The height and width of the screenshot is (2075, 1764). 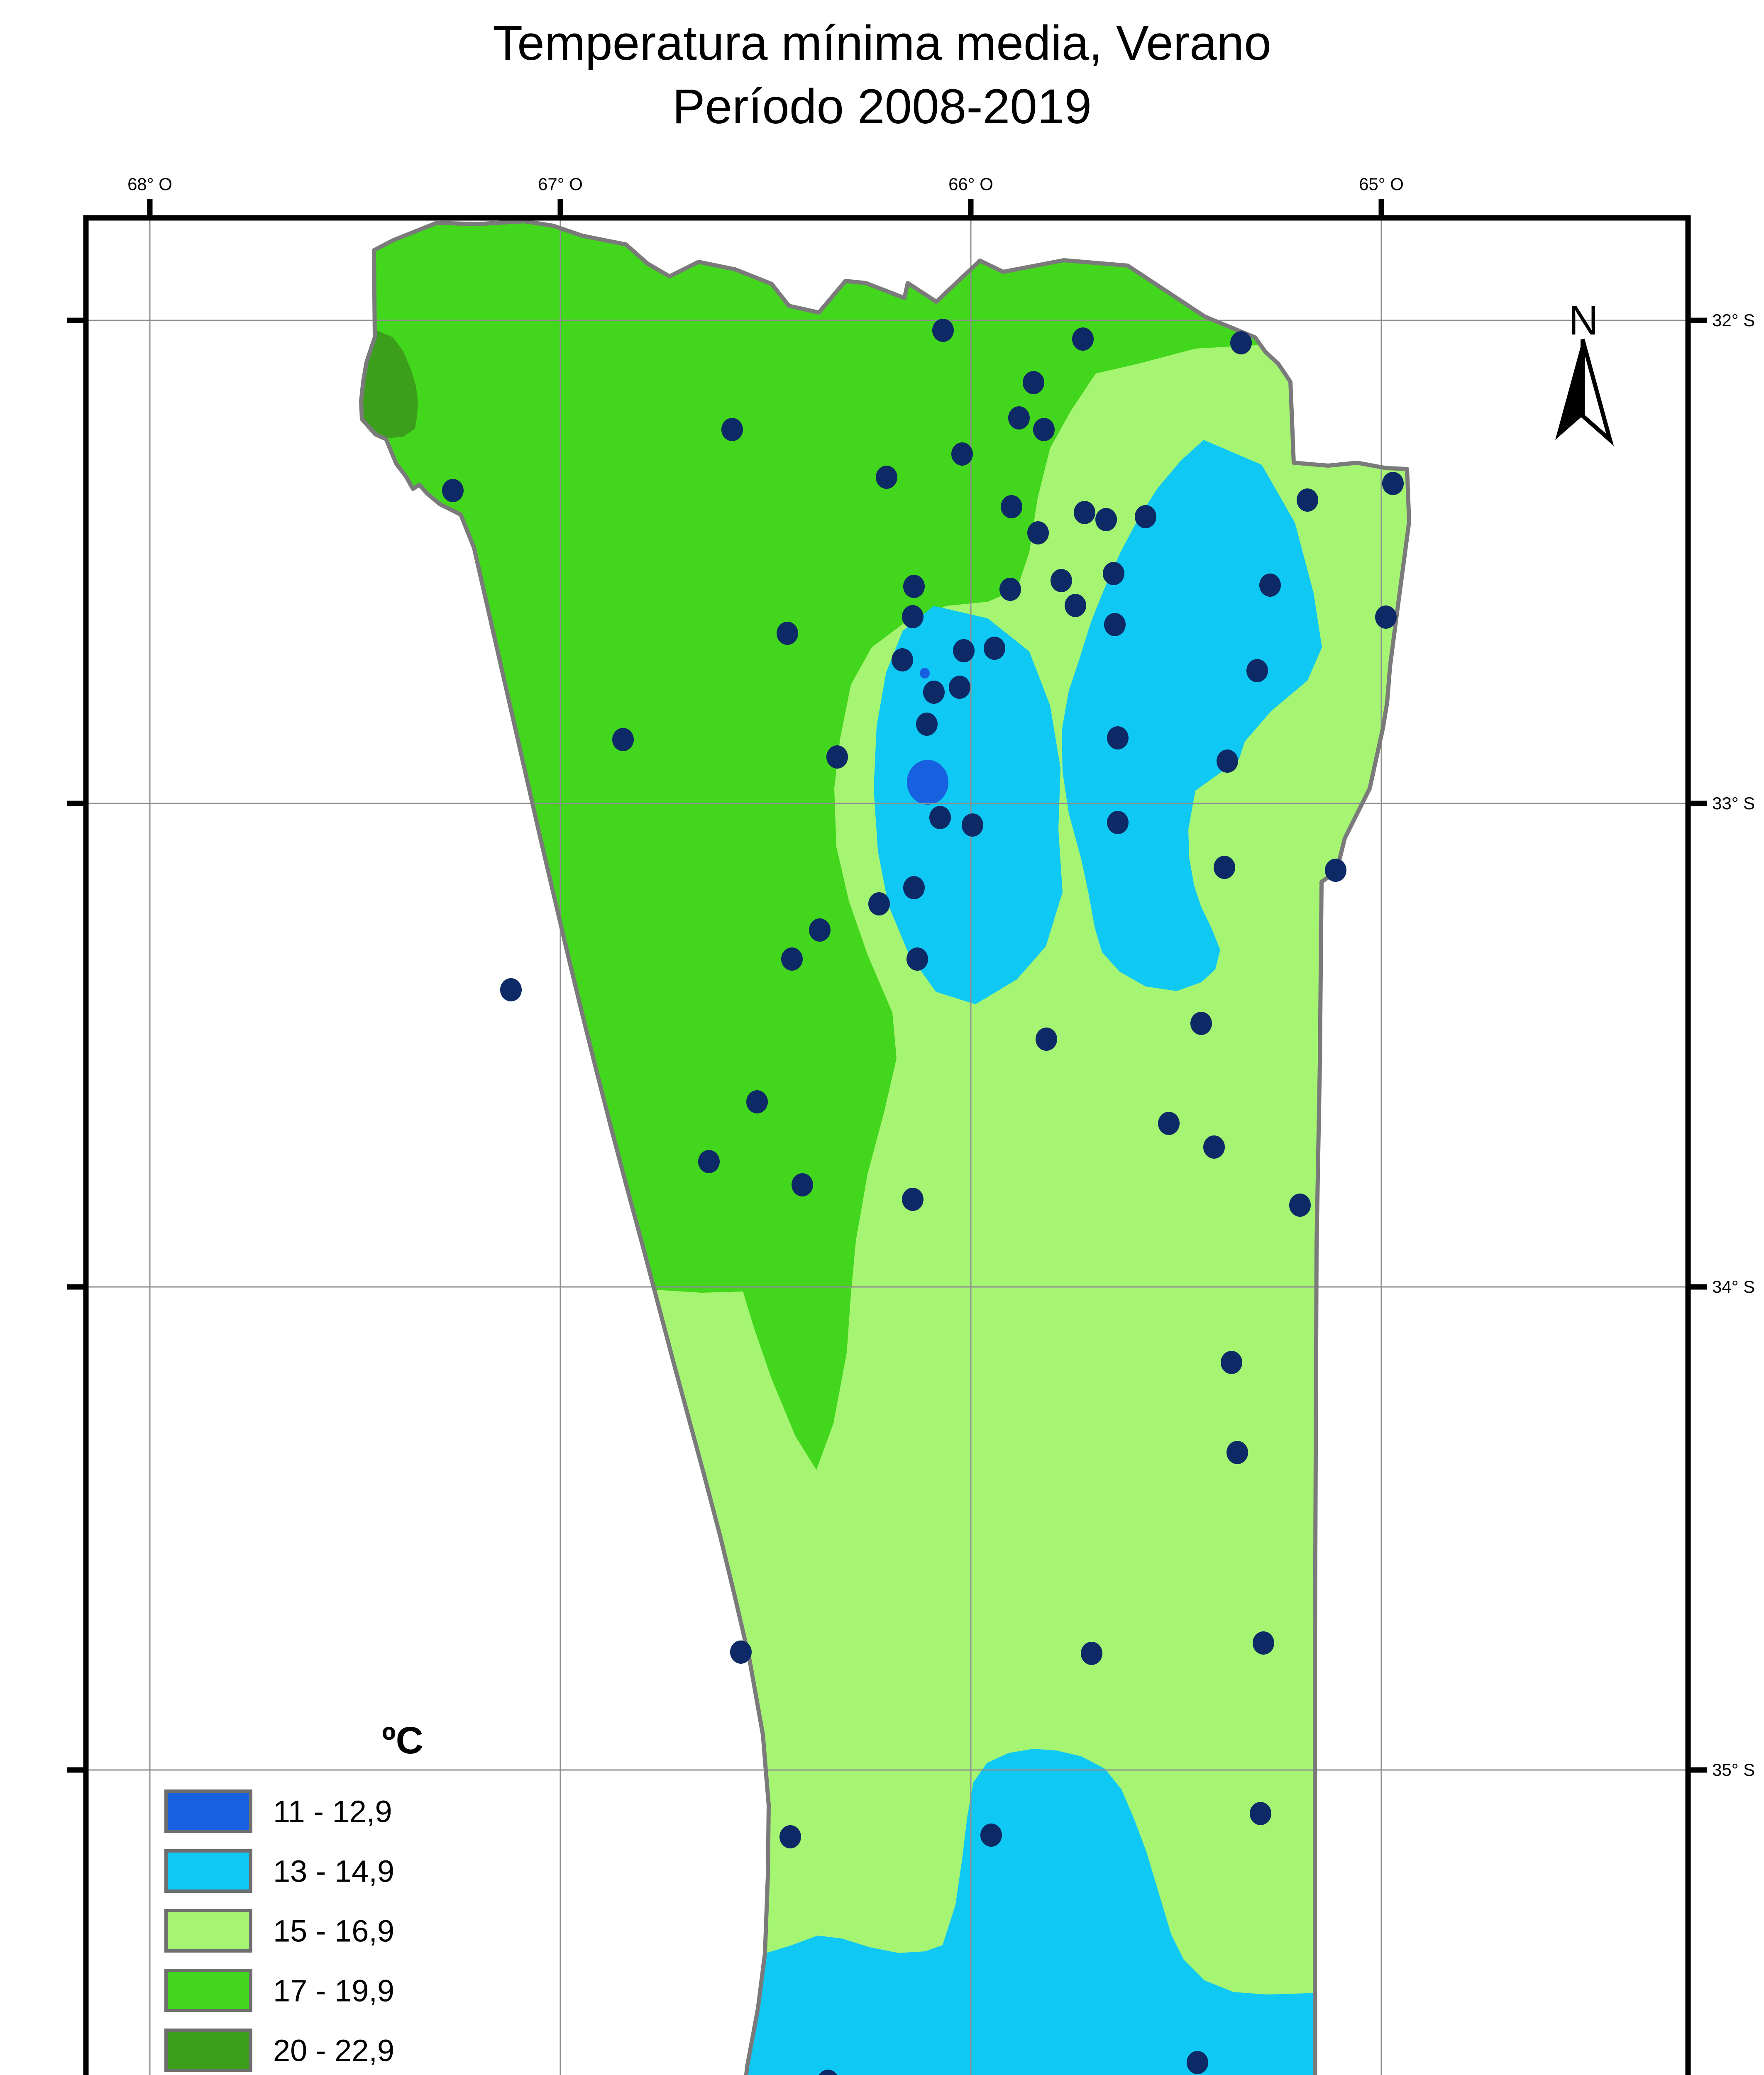 What do you see at coordinates (968, 805) in the screenshot?
I see `map-region-zone-13-14-central` at bounding box center [968, 805].